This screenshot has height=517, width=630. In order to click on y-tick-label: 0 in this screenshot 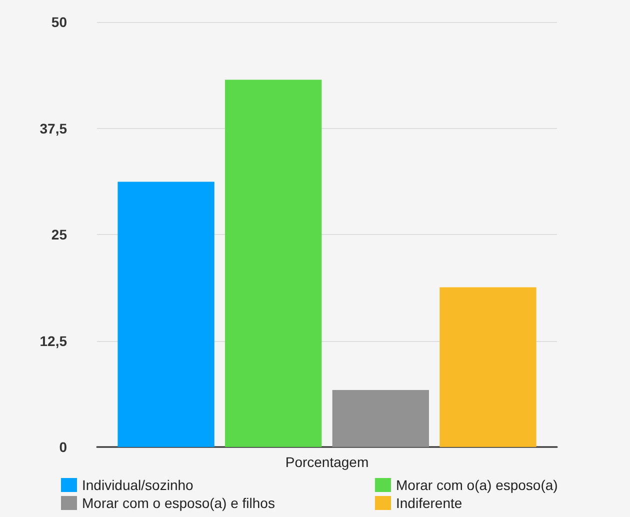, I will do `click(63, 447)`.